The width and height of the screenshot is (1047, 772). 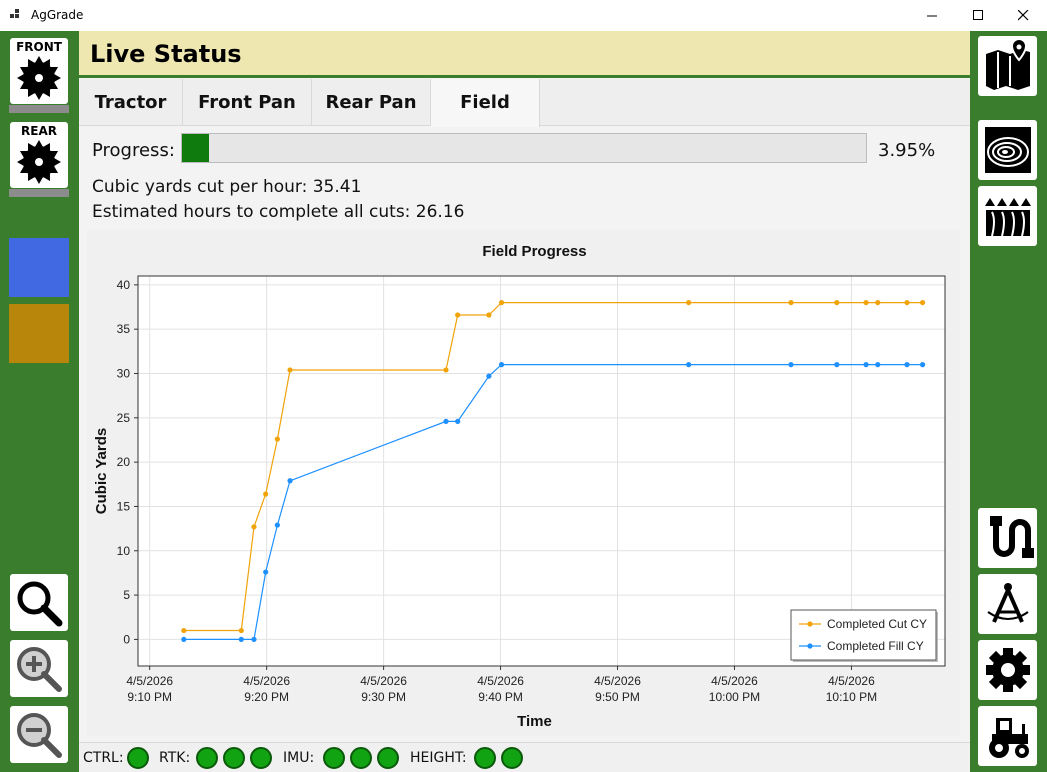 What do you see at coordinates (1007, 670) in the screenshot?
I see `settings-button` at bounding box center [1007, 670].